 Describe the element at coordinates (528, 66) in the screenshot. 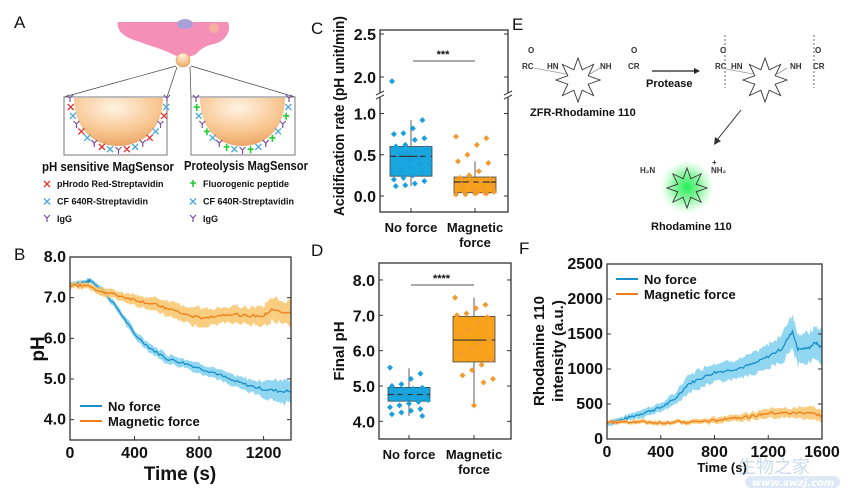

I see `rc-group: RC` at that location.